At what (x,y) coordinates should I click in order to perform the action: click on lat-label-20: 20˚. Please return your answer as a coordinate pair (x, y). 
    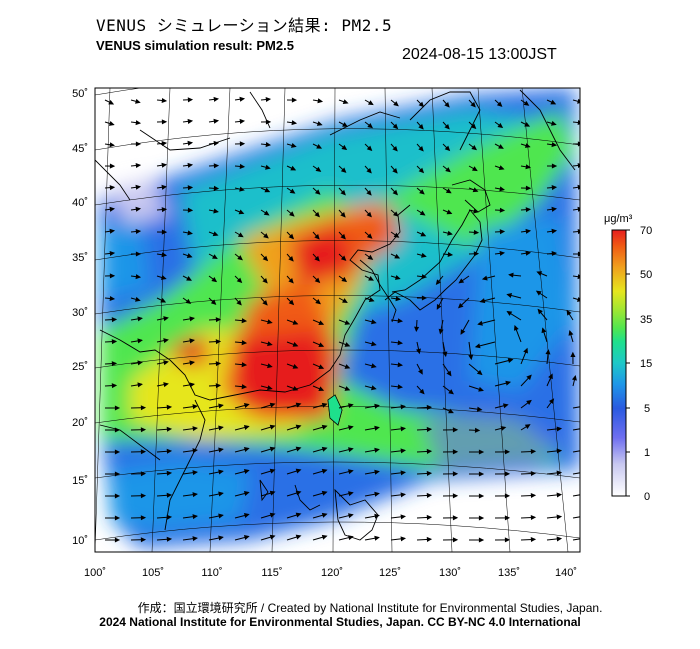
    Looking at the image, I should click on (80, 423).